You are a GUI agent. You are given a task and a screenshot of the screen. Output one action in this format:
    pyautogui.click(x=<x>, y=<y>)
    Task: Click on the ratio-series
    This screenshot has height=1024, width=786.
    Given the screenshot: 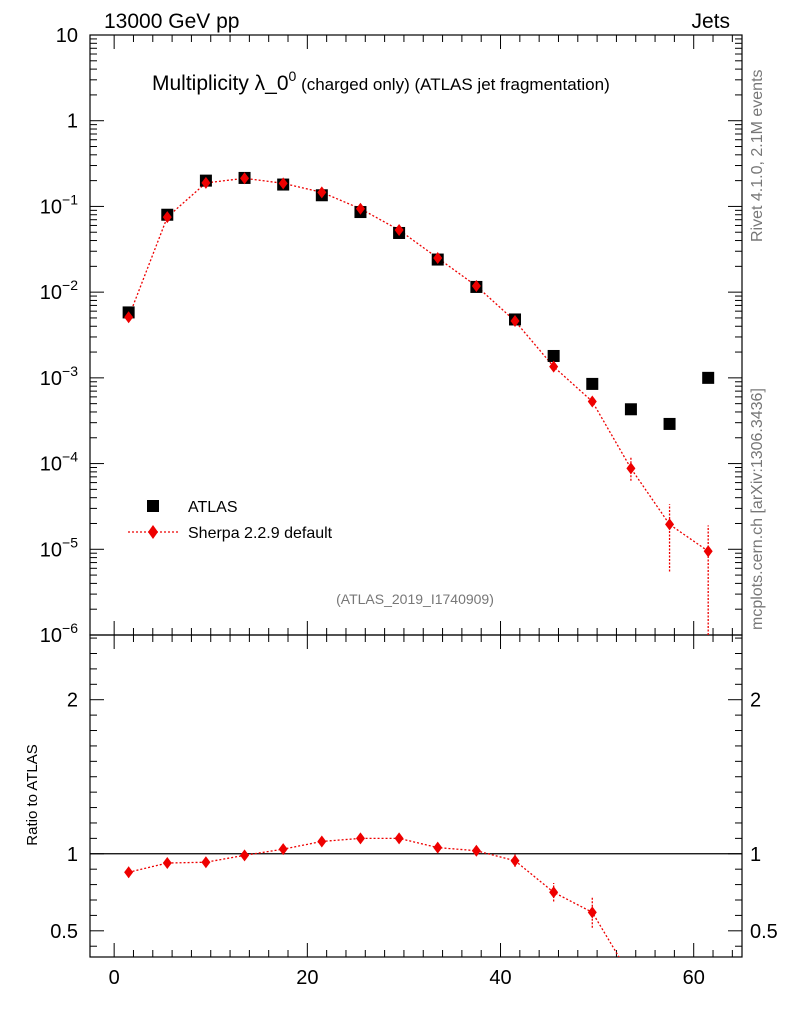 What is the action you would take?
    pyautogui.click(x=379, y=907)
    